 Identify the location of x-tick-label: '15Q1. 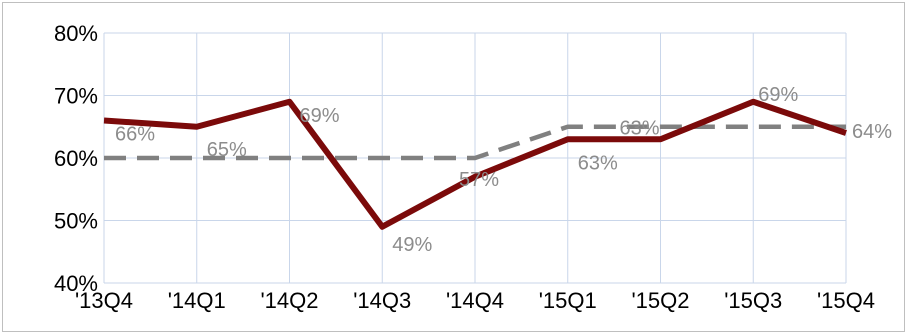
(568, 300).